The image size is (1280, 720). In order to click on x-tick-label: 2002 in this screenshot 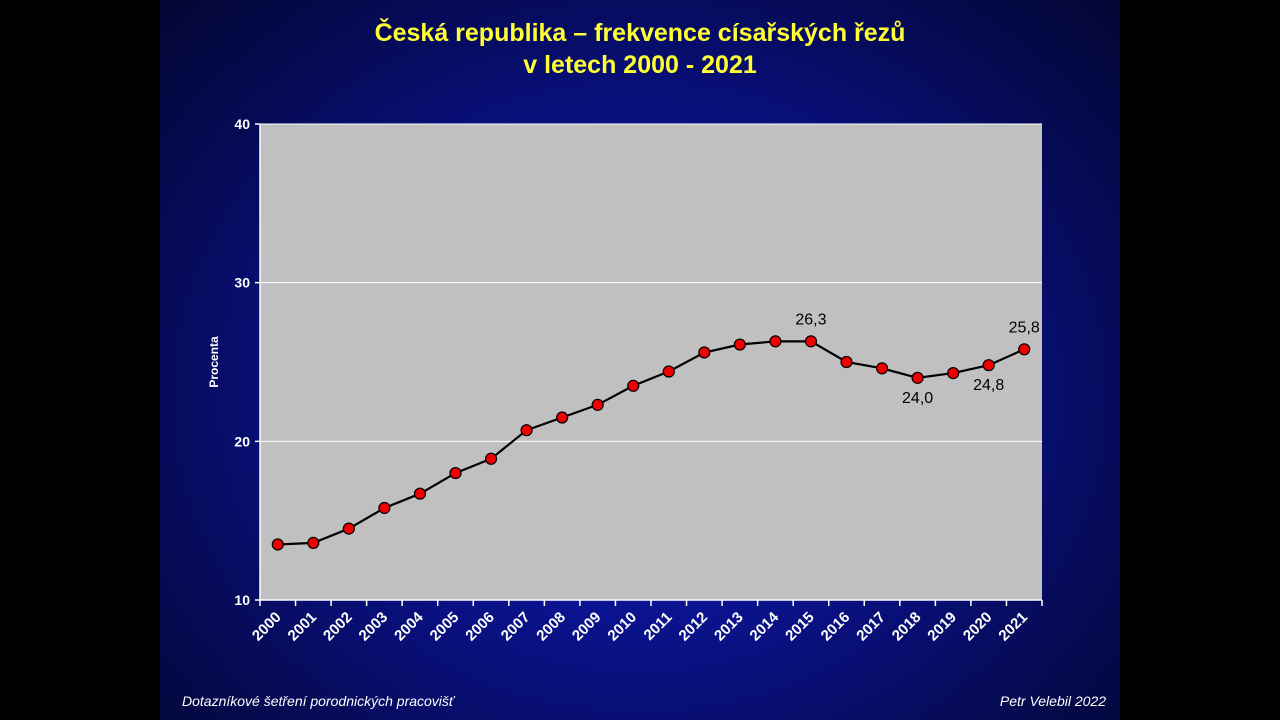, I will do `click(338, 627)`.